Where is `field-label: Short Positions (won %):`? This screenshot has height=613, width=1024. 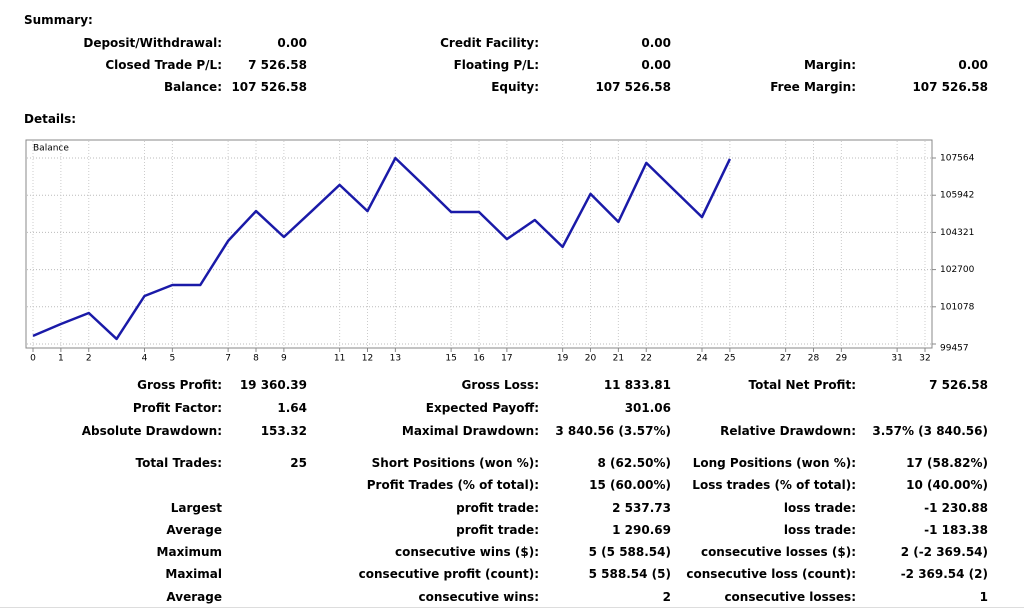
field-label: Short Positions (won %): is located at coordinates (455, 463).